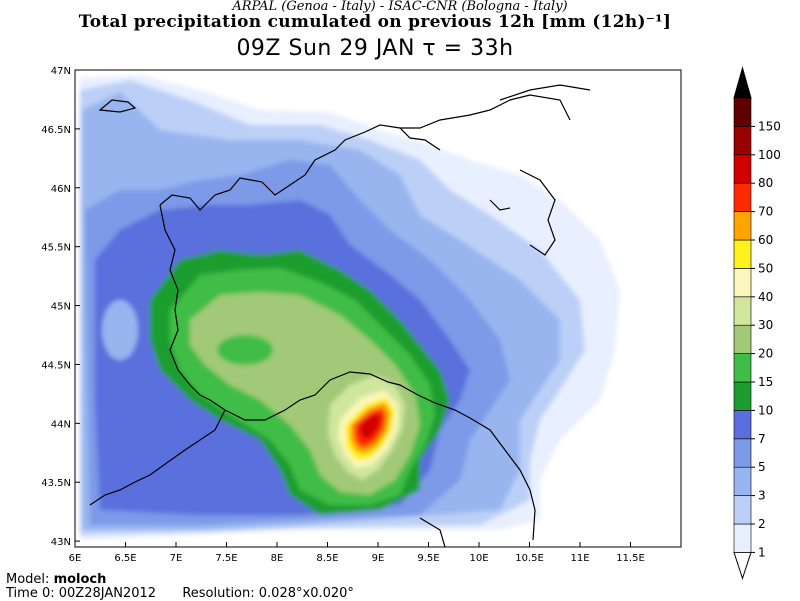  I want to click on colorbar-extend-high, so click(742, 82).